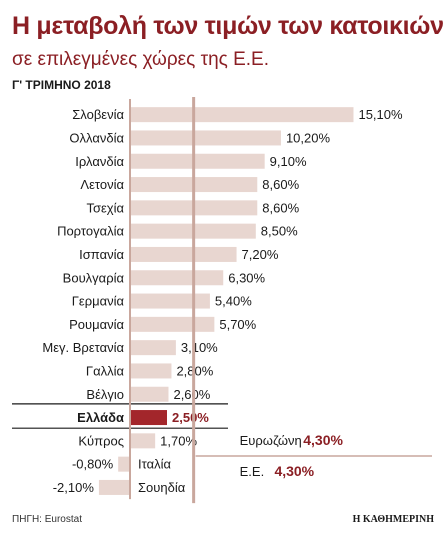 The width and height of the screenshot is (444, 540). What do you see at coordinates (99, 161) in the screenshot?
I see `category-label: Ιρλανδία` at bounding box center [99, 161].